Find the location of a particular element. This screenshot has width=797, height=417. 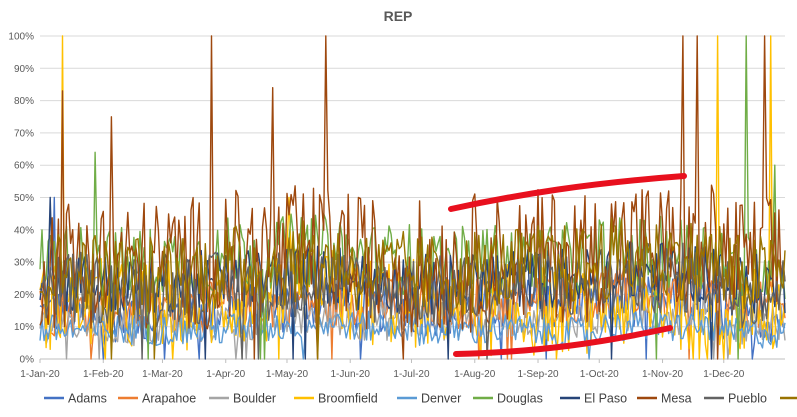

y-tick-label: 10% is located at coordinates (24, 327).